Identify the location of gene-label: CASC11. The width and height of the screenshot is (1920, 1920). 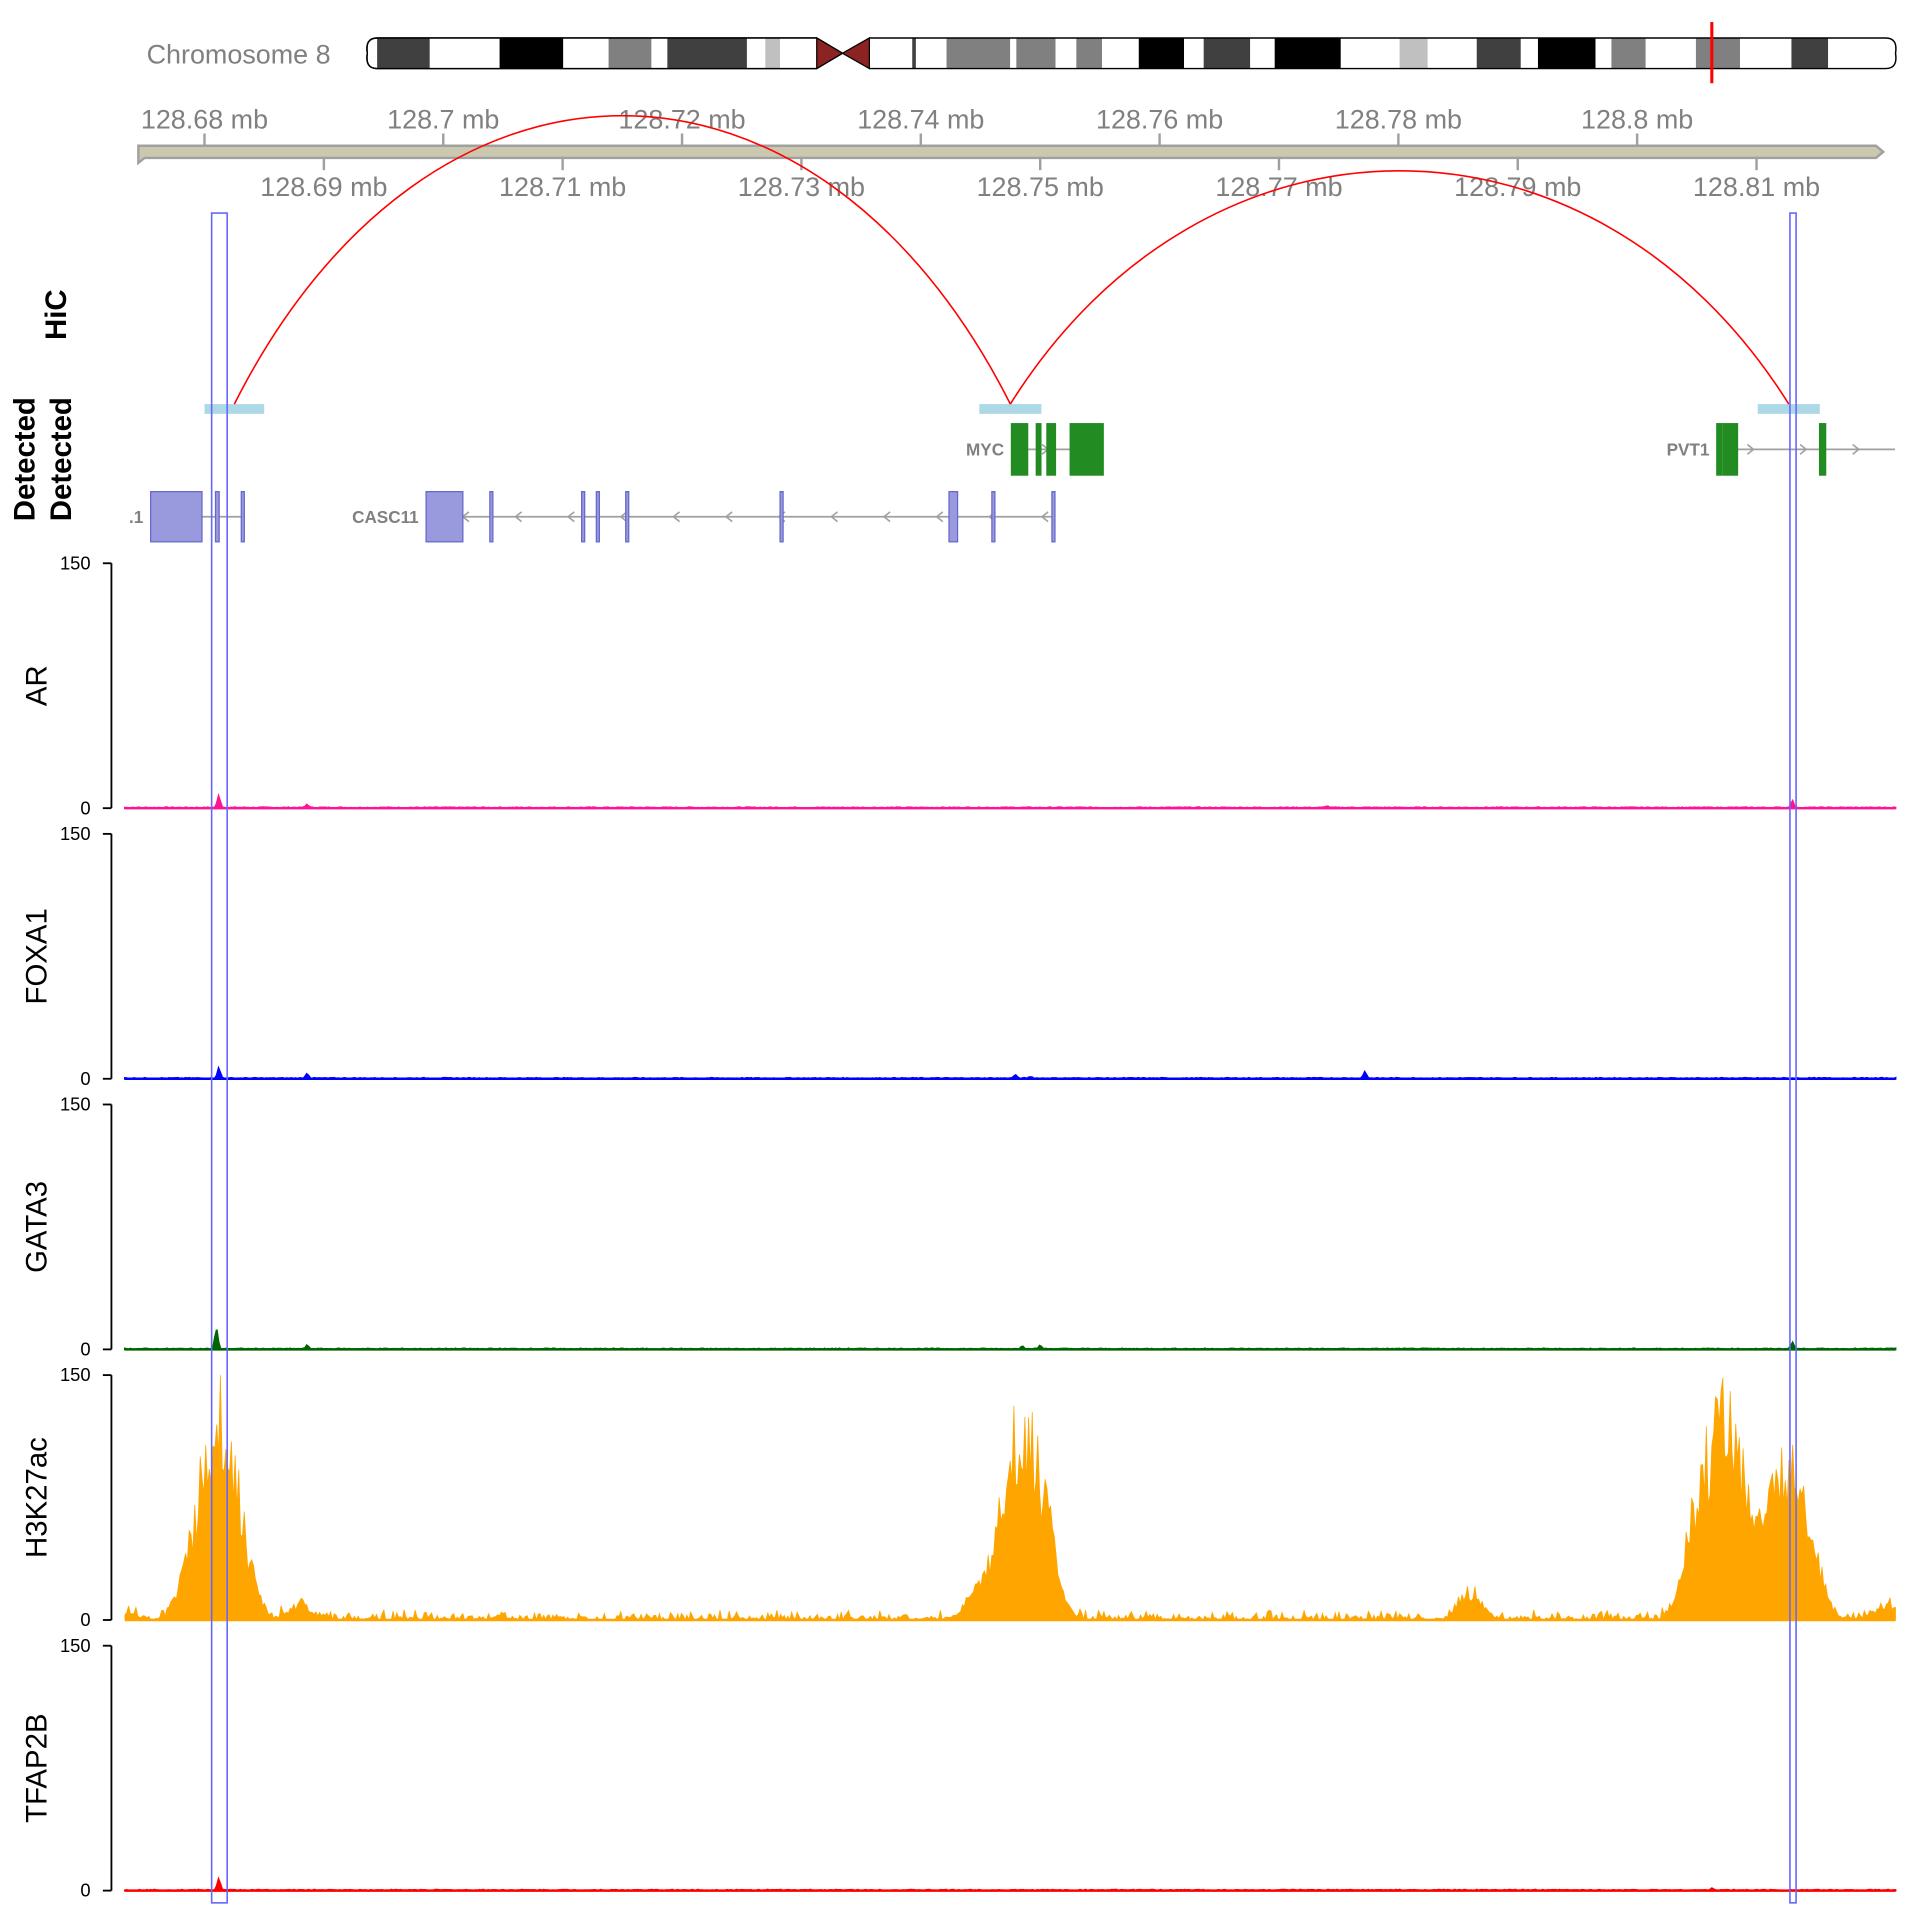
(385, 517).